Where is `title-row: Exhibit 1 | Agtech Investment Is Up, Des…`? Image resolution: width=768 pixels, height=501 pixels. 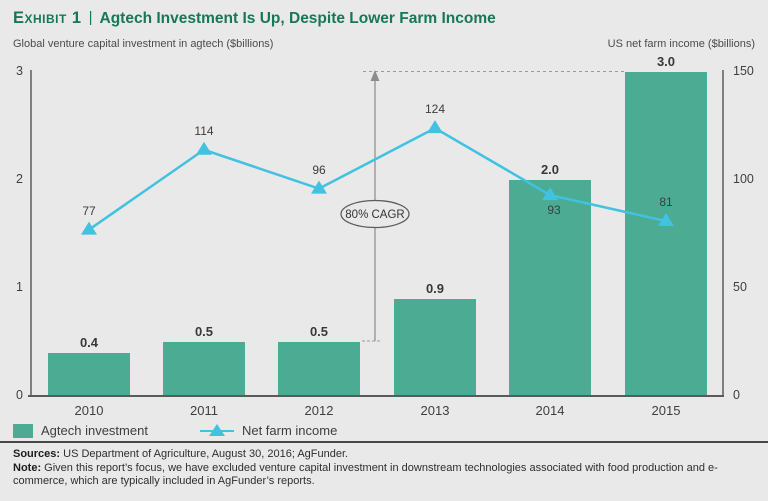 title-row: Exhibit 1 | Agtech Investment Is Up, Des… is located at coordinates (254, 18).